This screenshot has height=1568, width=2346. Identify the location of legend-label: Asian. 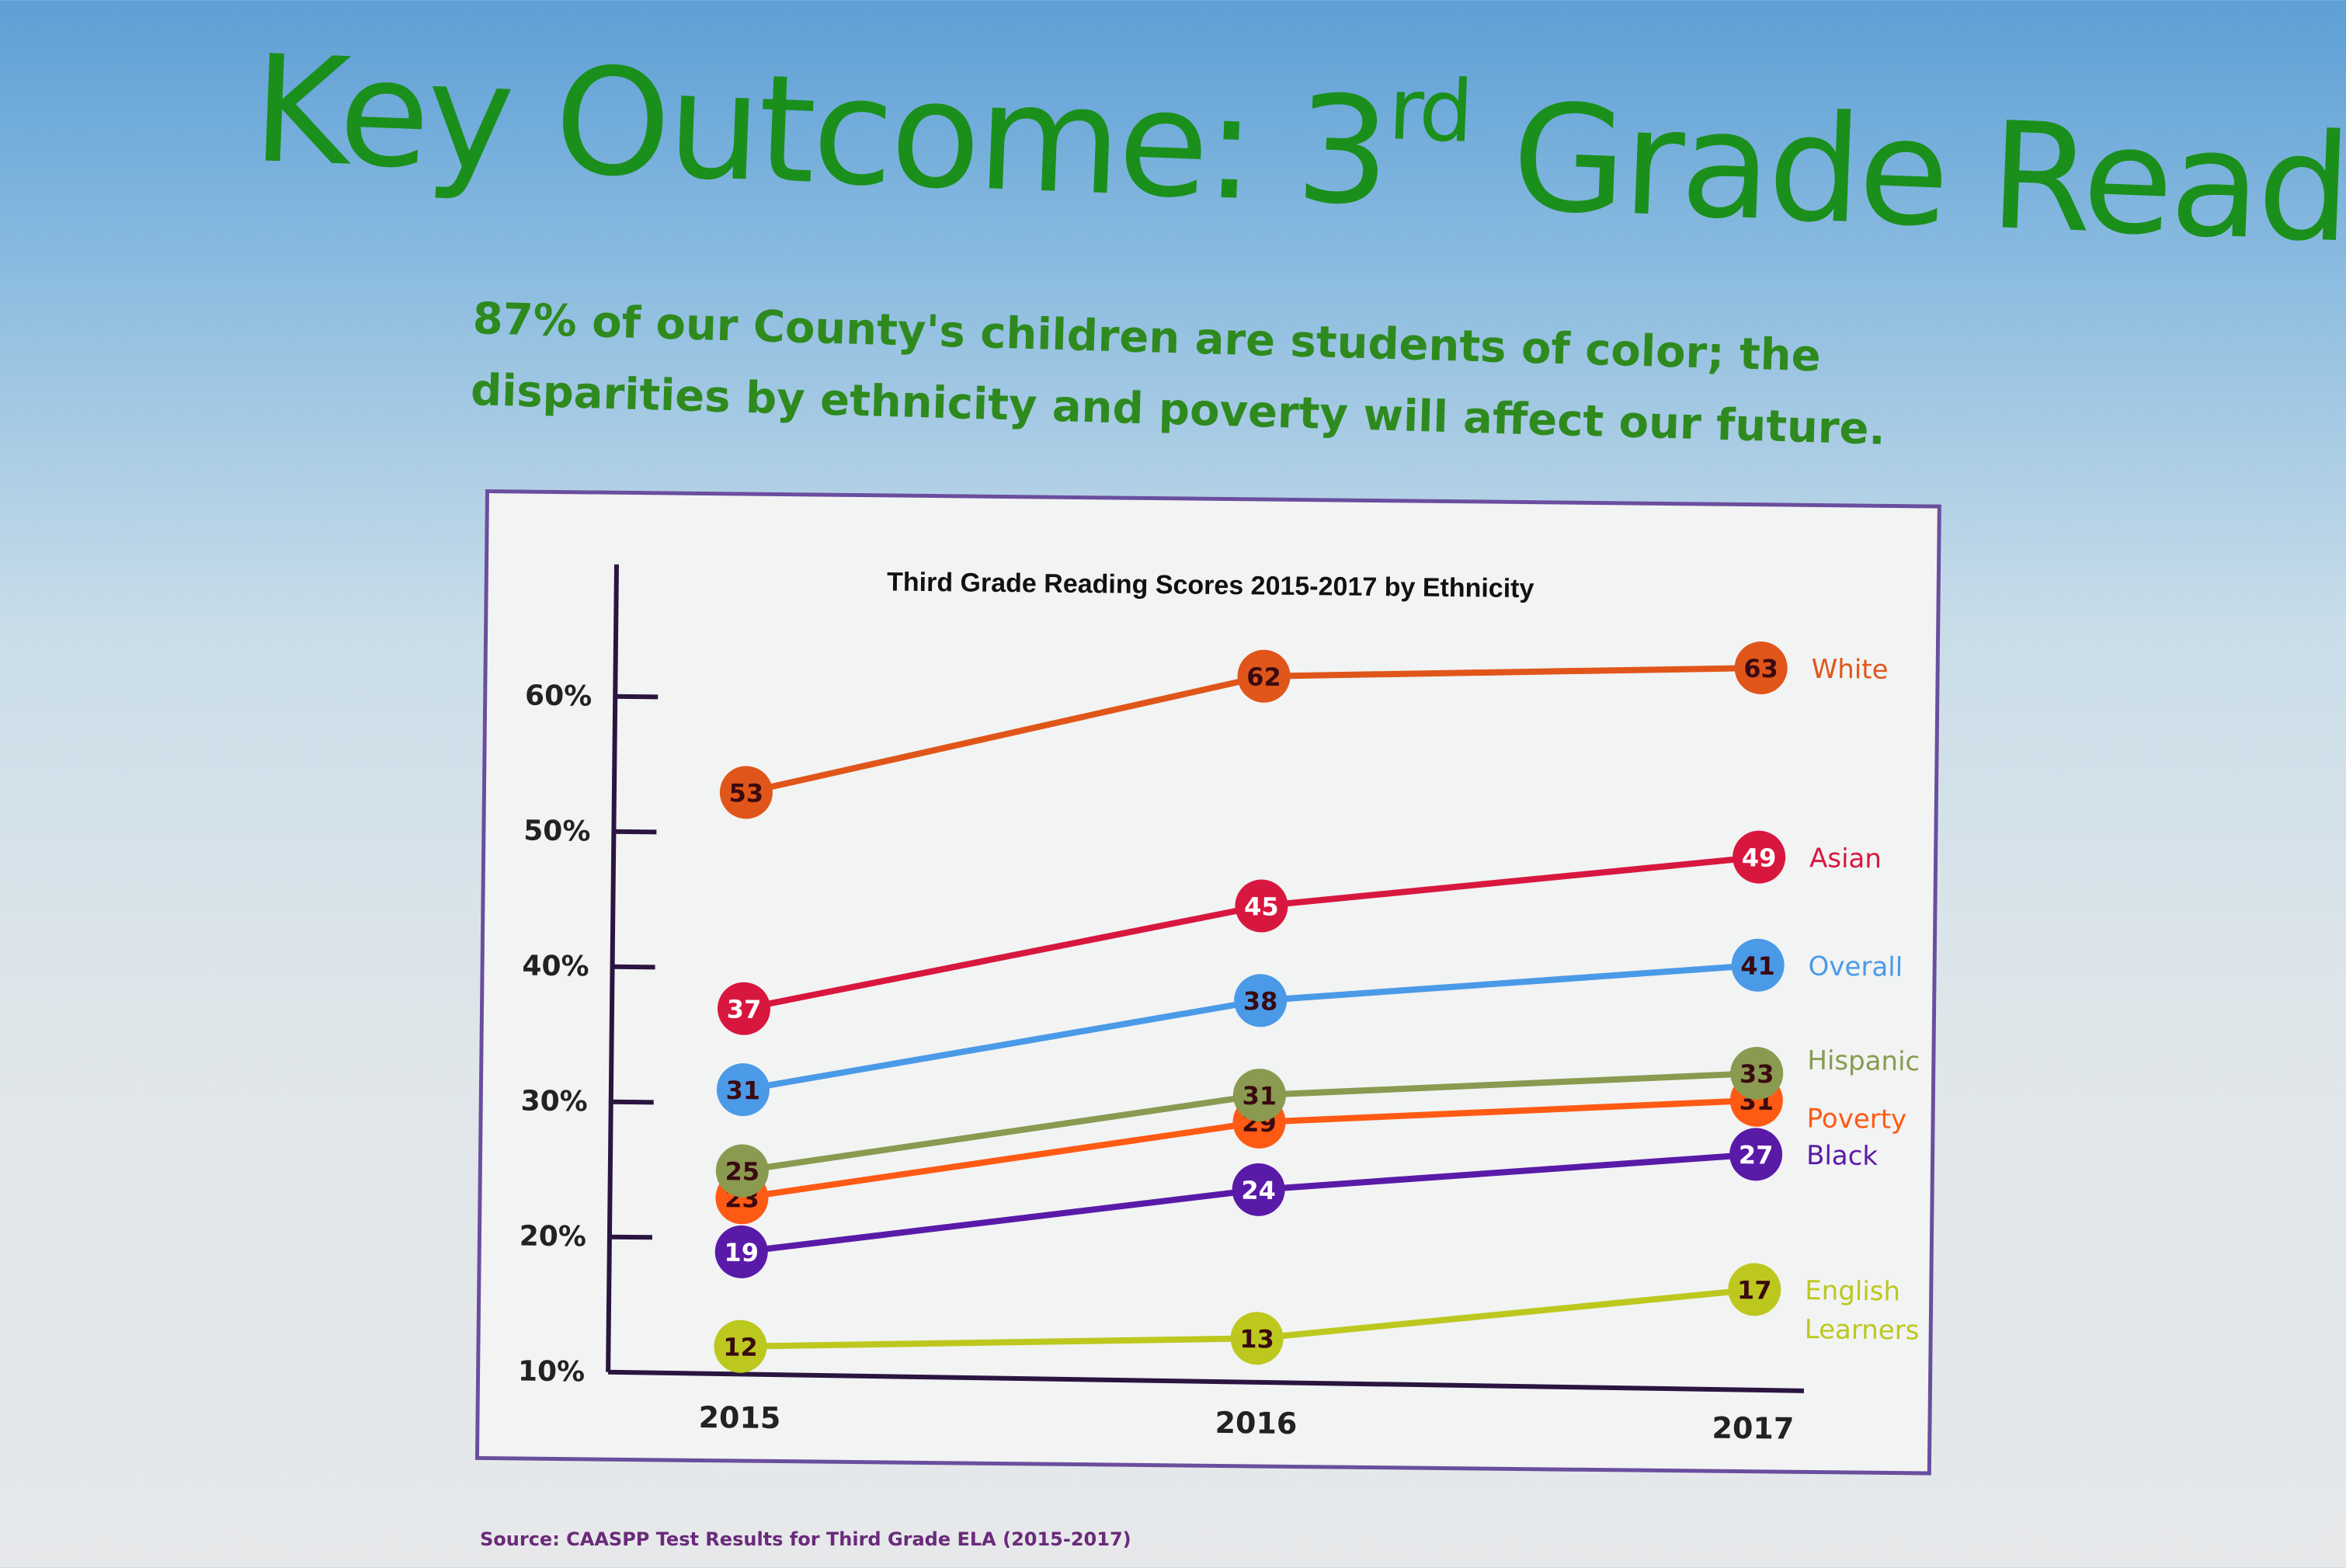
(1845, 859).